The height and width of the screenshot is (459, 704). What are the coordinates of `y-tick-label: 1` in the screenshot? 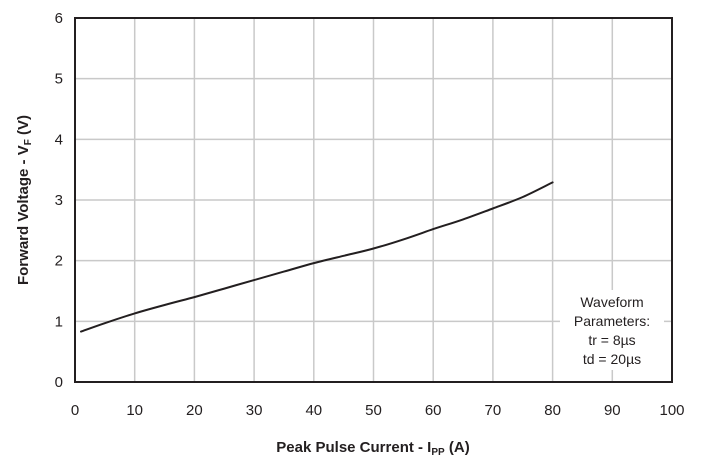 It's located at (59, 321).